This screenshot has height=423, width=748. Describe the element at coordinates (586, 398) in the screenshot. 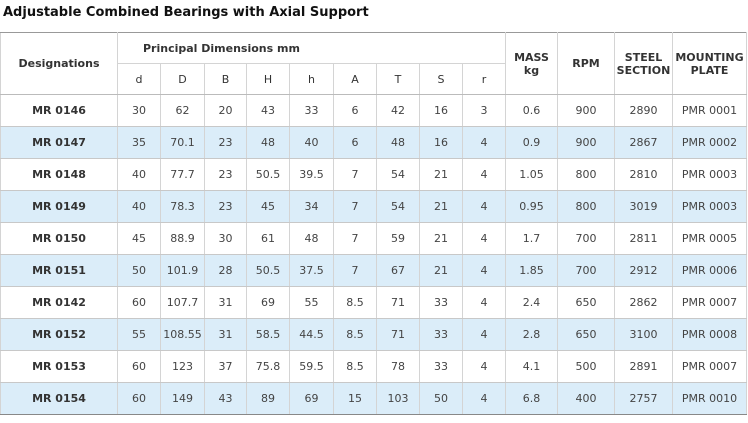

I see `table-cell: 400` at that location.